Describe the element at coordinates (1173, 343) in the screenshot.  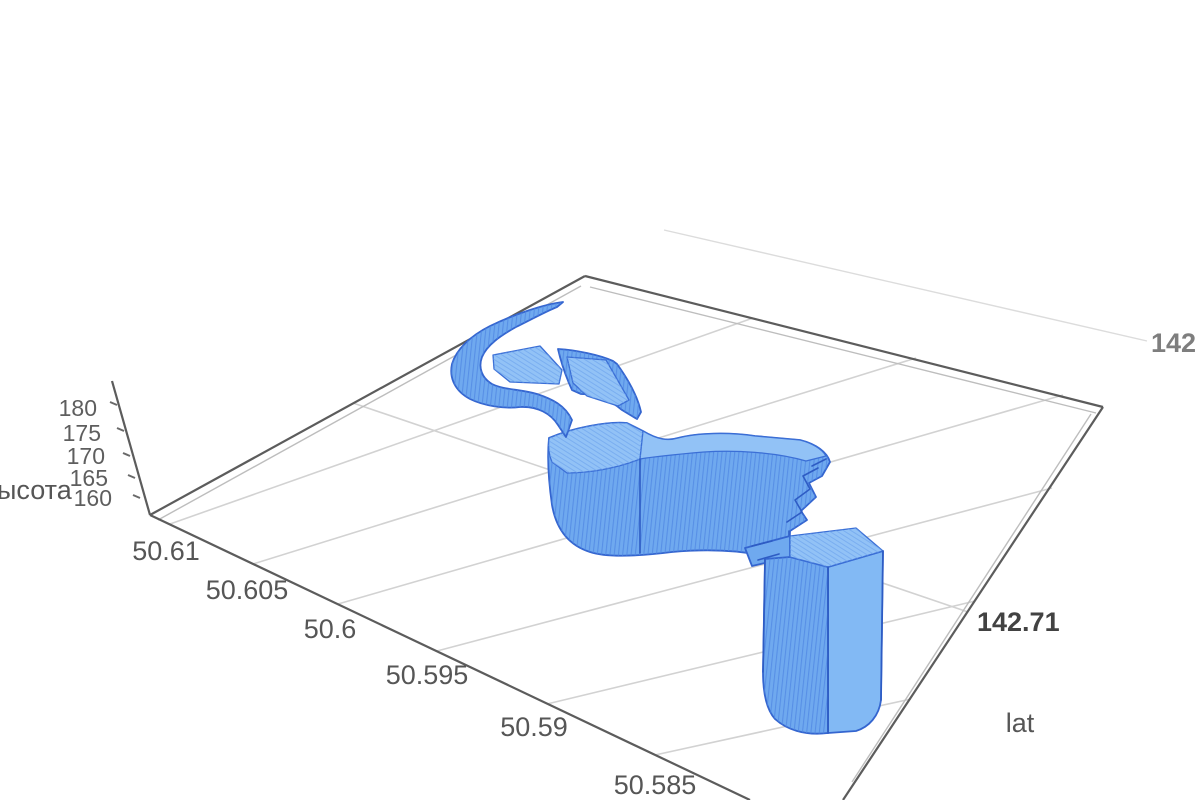
I see `lon-tick-label-clipped: 142` at that location.